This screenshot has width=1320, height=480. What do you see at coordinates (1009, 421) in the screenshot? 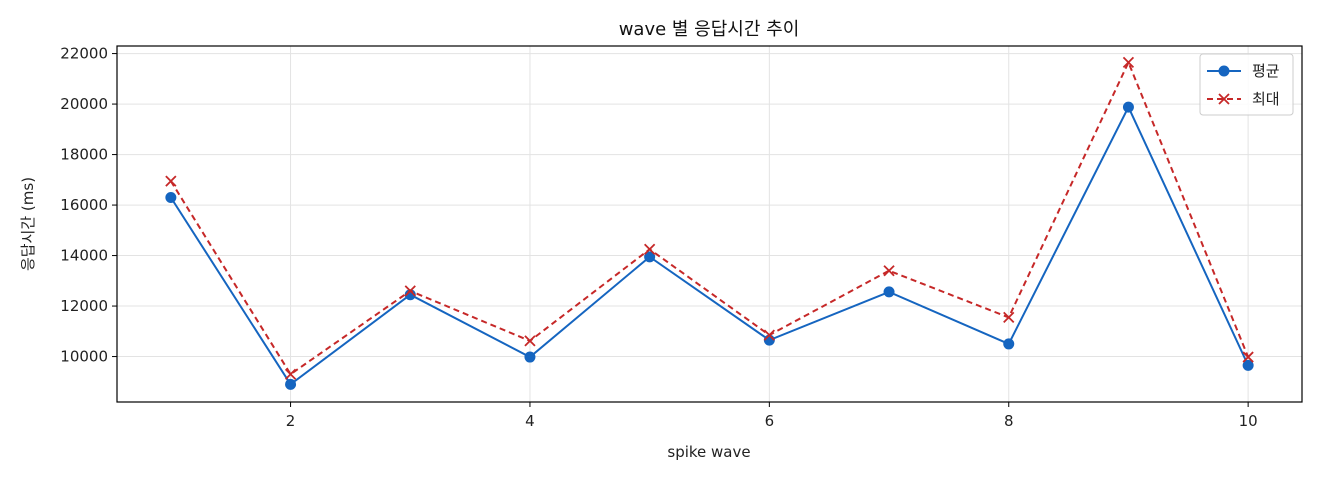
I see `x-tick-label: 8` at bounding box center [1009, 421].